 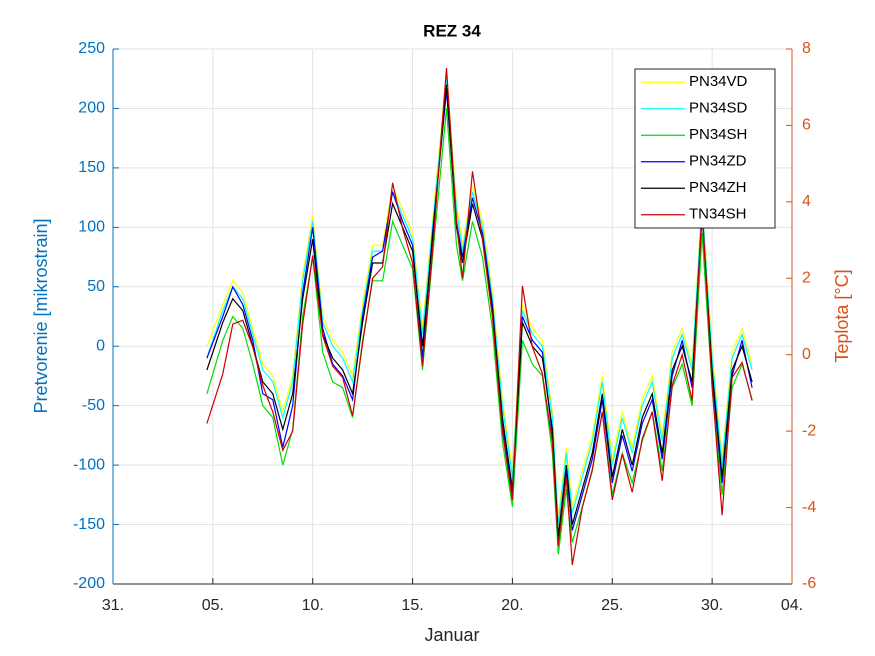 What do you see at coordinates (806, 201) in the screenshot?
I see `y2-tick-label: 4` at bounding box center [806, 201].